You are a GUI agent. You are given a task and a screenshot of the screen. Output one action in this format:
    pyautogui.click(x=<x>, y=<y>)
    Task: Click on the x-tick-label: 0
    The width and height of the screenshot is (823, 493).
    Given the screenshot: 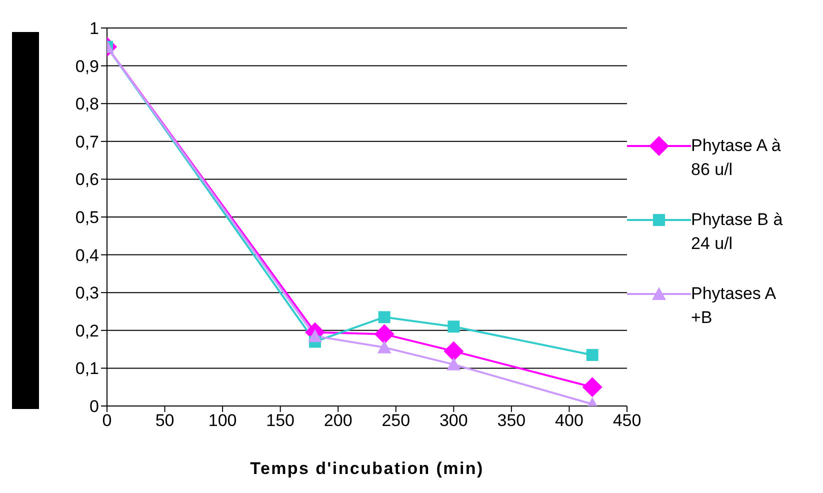 What is the action you would take?
    pyautogui.click(x=107, y=420)
    